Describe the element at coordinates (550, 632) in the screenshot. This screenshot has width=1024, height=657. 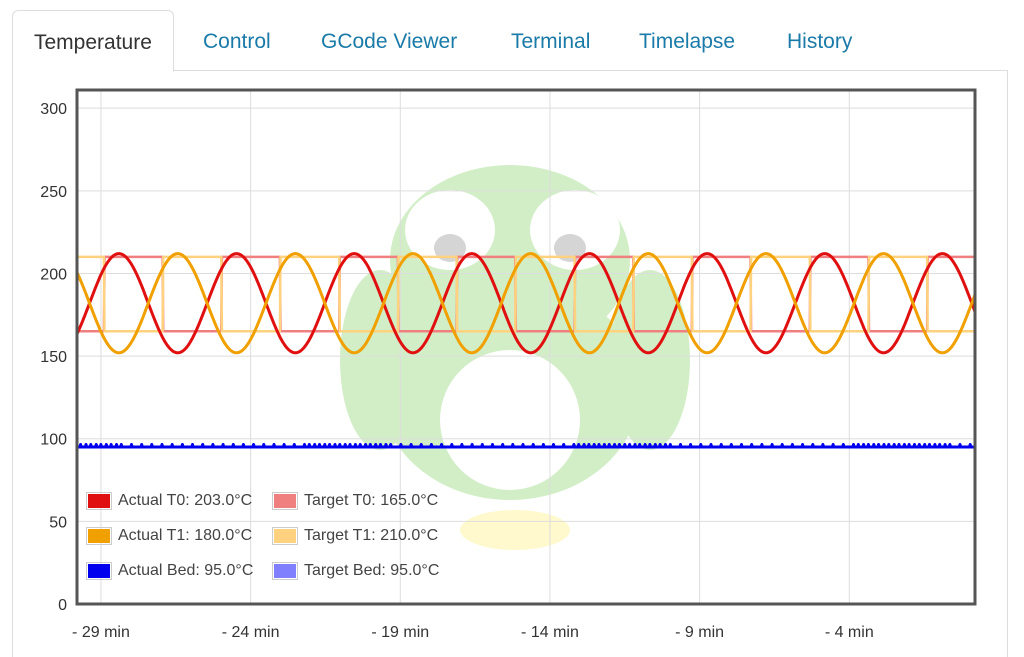
I see `x-tick-label: - 14 min` at that location.